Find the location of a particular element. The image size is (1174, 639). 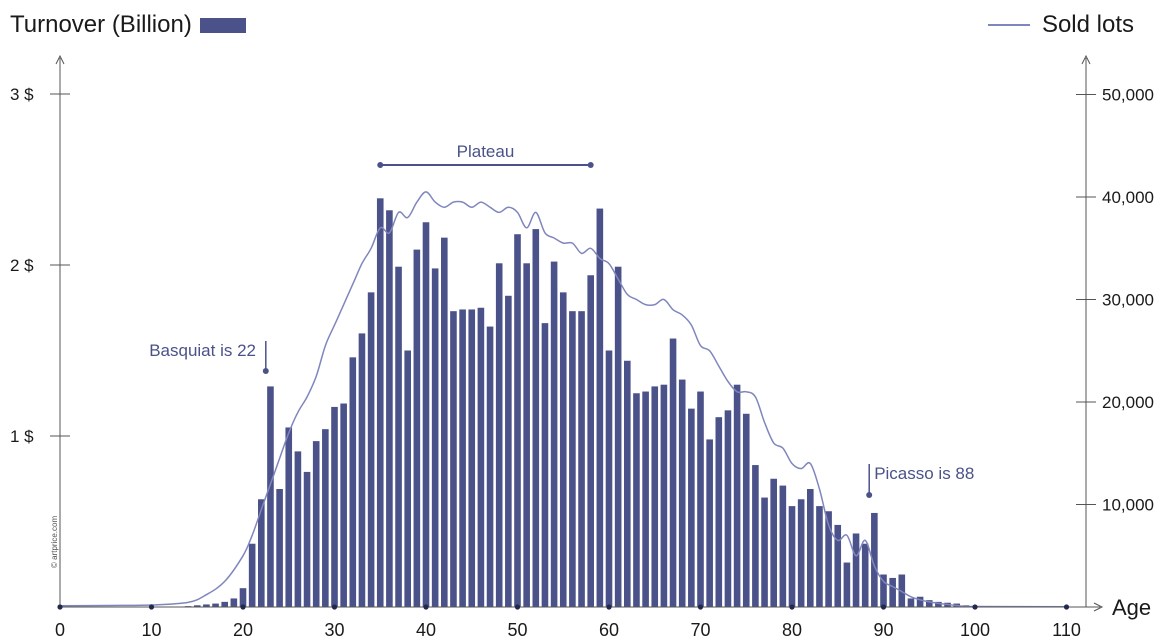

basquiat-label: Basquiat is 22 is located at coordinates (202, 350).